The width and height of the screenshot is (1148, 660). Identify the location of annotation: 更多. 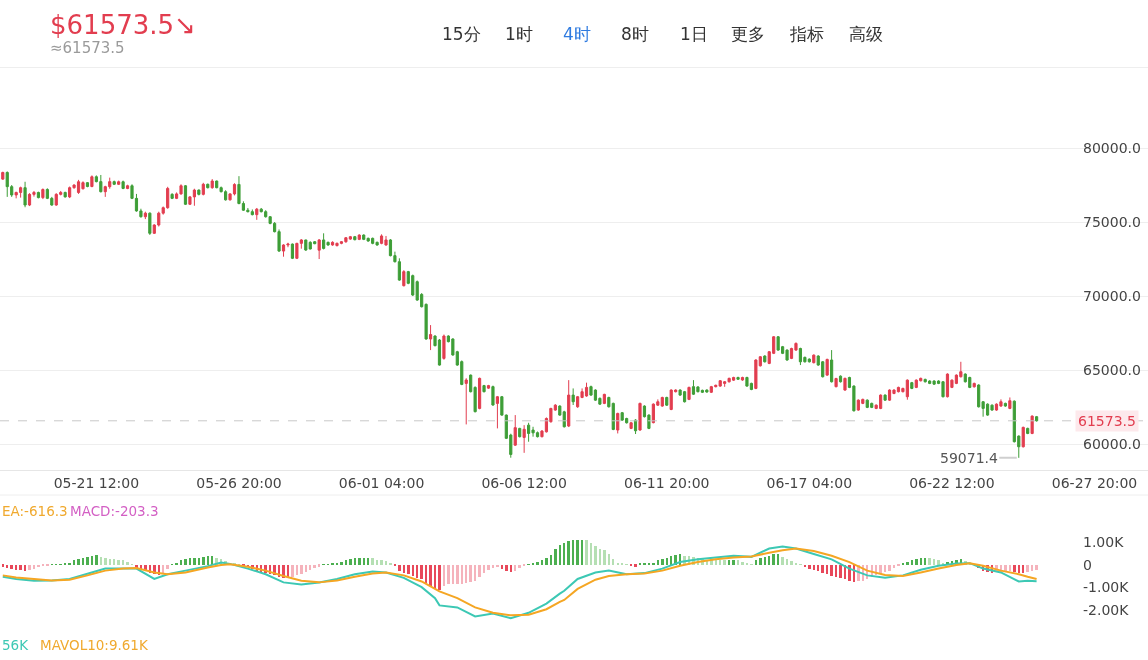
(748, 34).